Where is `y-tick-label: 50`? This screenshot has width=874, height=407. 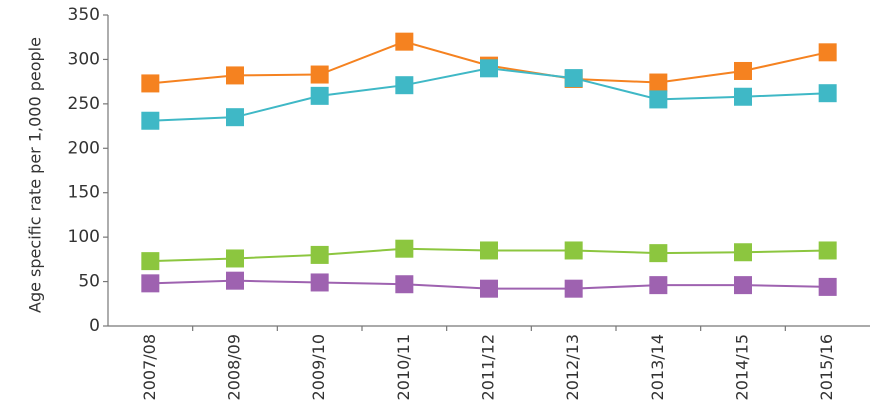
y-tick-label: 50 is located at coordinates (89, 282).